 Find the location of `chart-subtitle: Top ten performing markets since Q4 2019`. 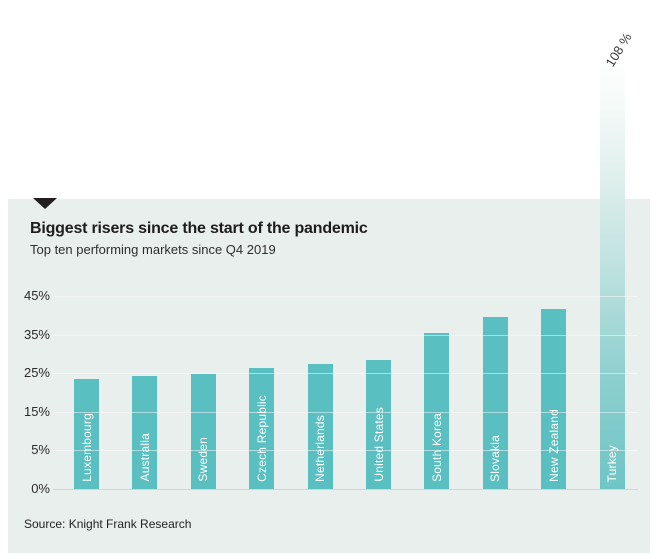

chart-subtitle: Top ten performing markets since Q4 2019 is located at coordinates (153, 249).